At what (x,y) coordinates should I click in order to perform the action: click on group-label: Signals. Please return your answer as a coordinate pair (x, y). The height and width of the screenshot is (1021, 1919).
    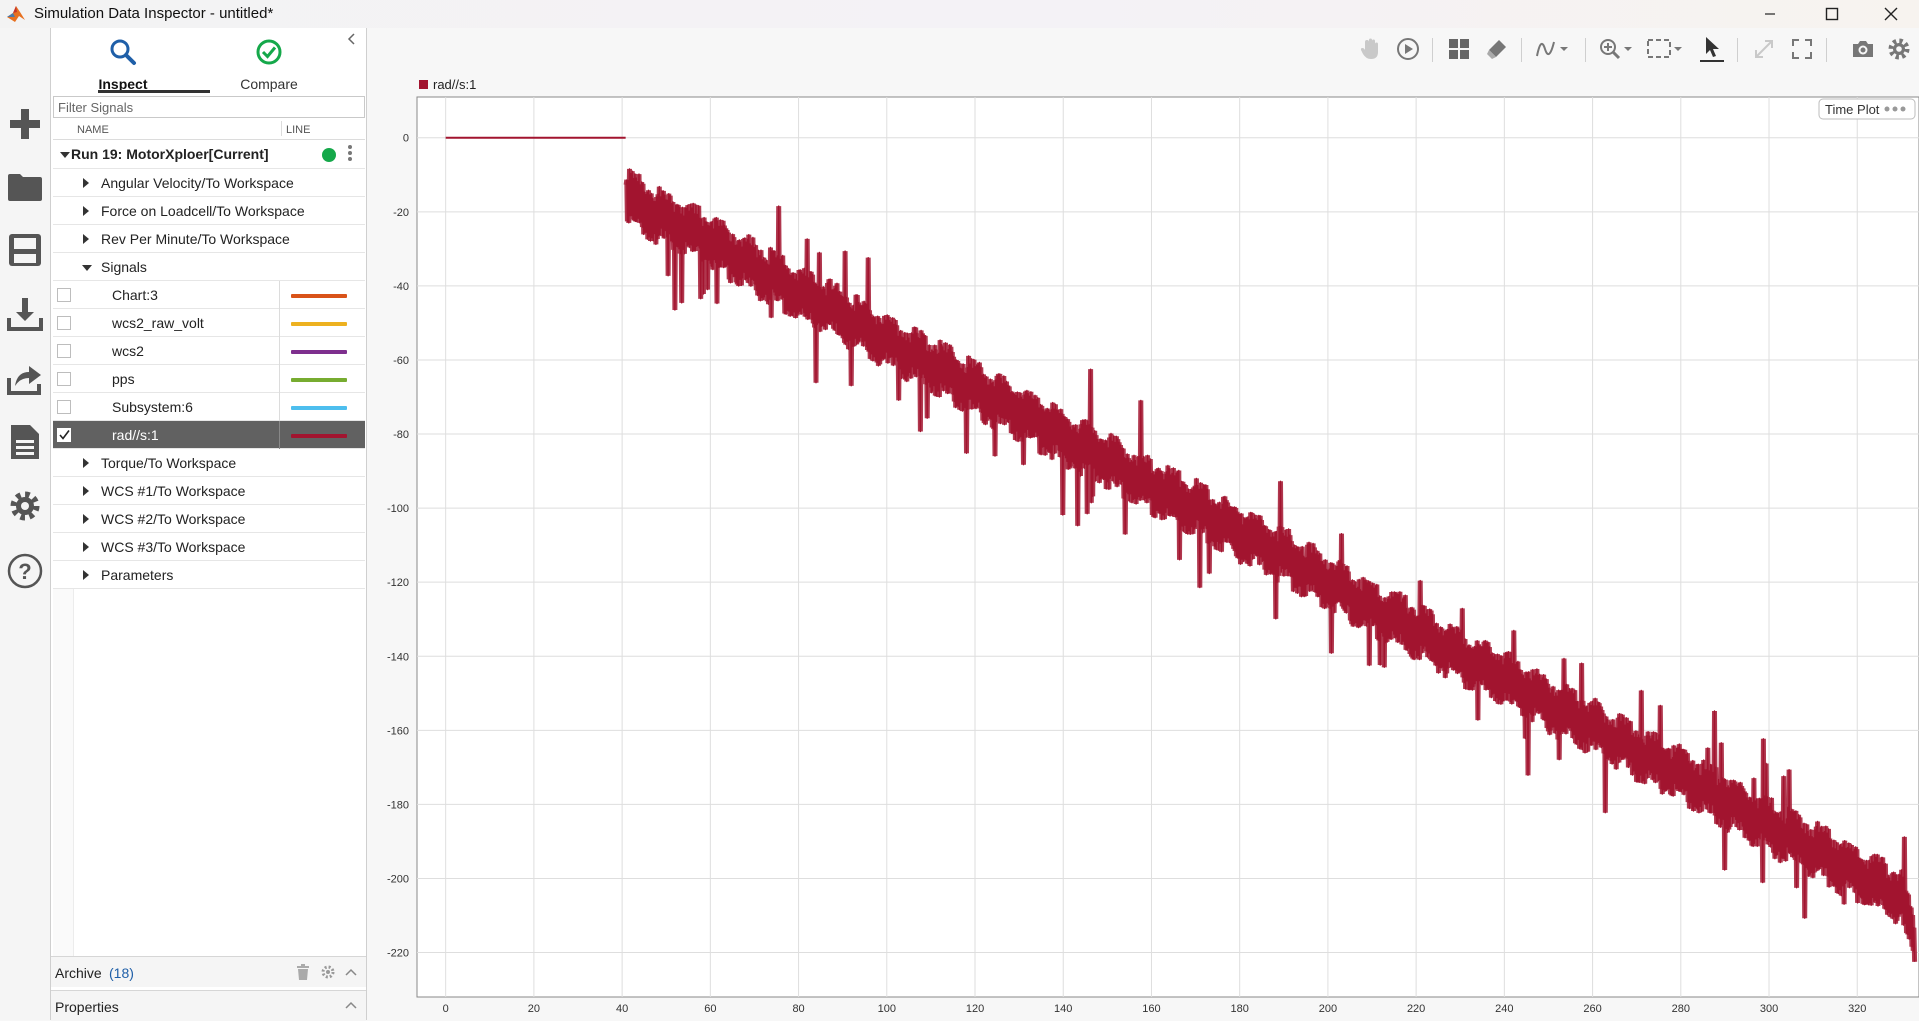
    Looking at the image, I should click on (124, 267).